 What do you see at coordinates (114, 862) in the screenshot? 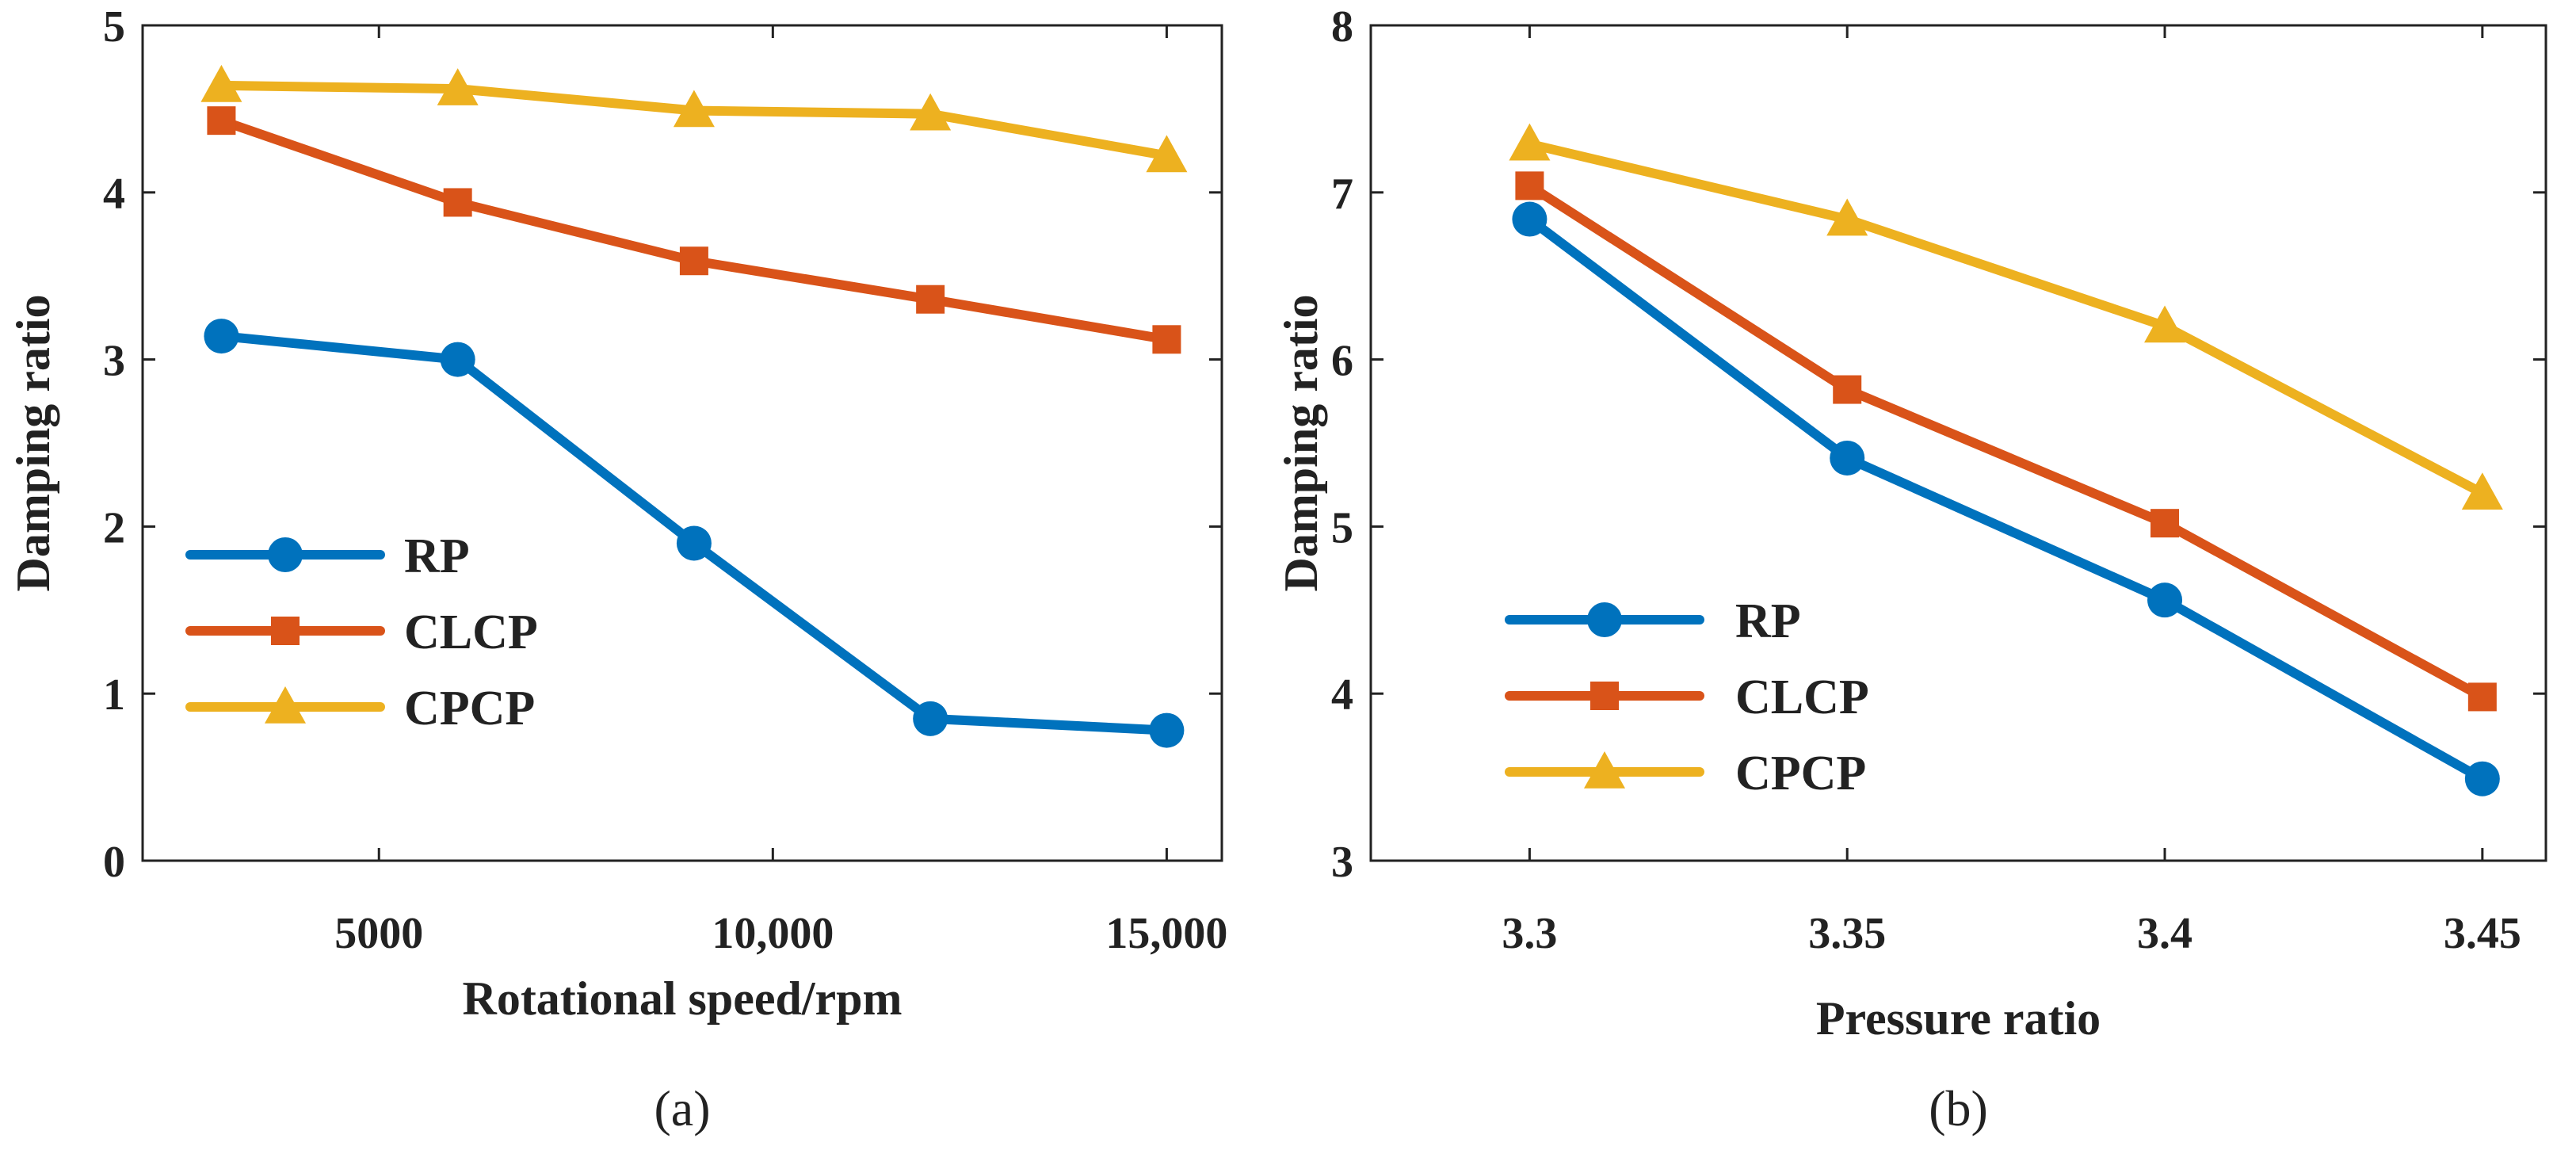
I see `y-tick-label: 0` at bounding box center [114, 862].